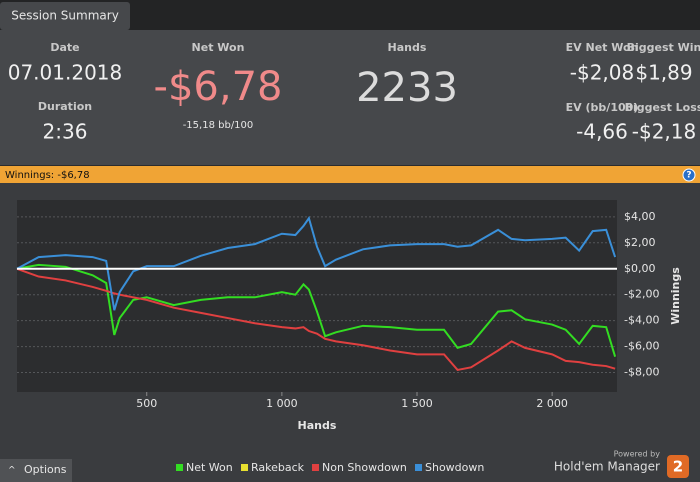 This screenshot has width=700, height=482. What do you see at coordinates (47, 175) in the screenshot?
I see `winnings-bar-label: Winnings: -$6,78` at bounding box center [47, 175].